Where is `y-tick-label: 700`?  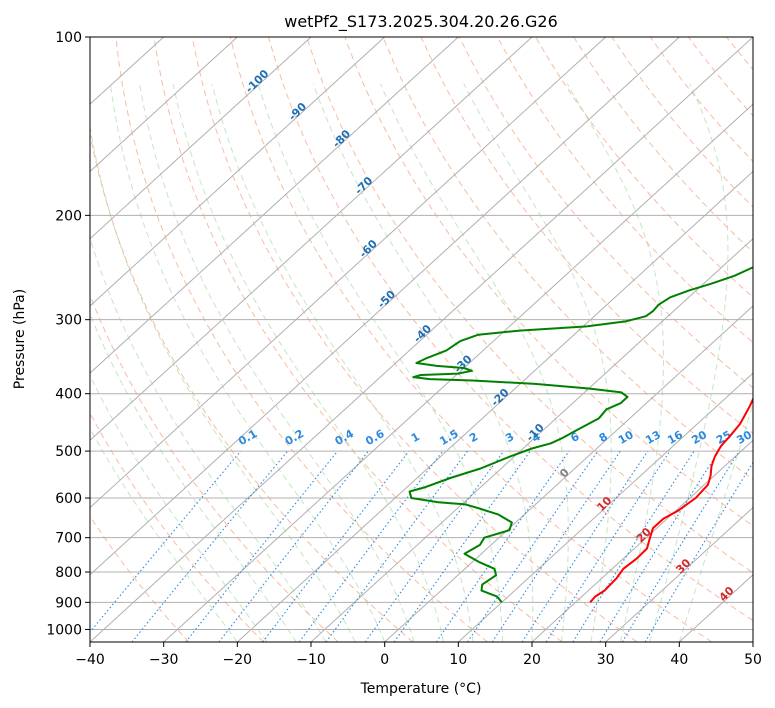 y-tick-label: 700 is located at coordinates (68, 539).